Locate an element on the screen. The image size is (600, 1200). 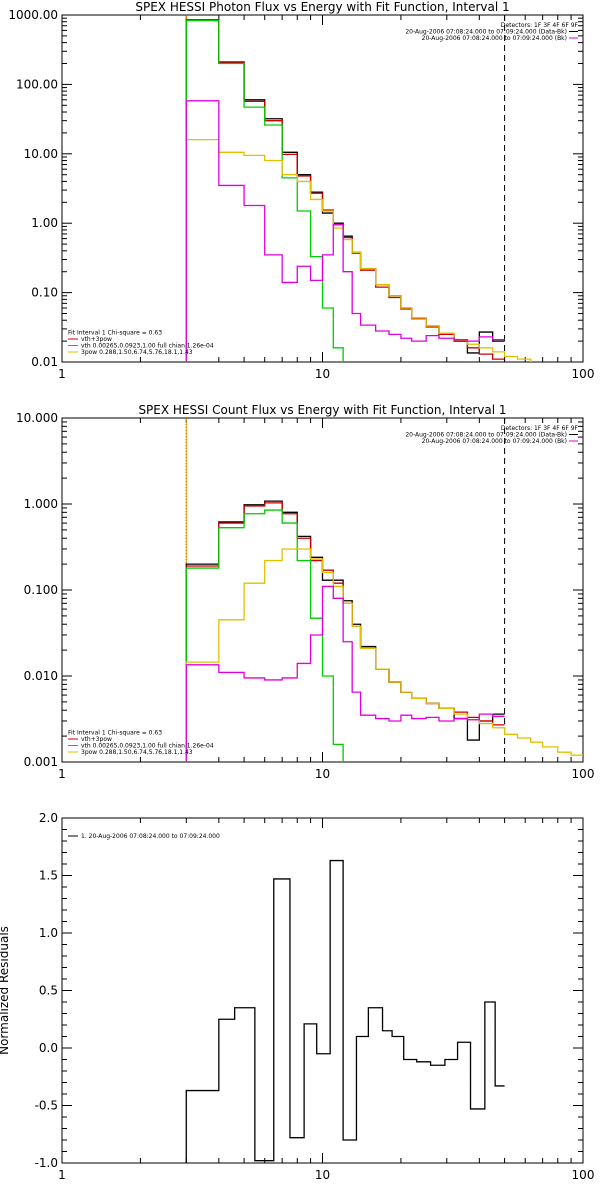
y-tick-label: 0.100 is located at coordinates (41, 590).